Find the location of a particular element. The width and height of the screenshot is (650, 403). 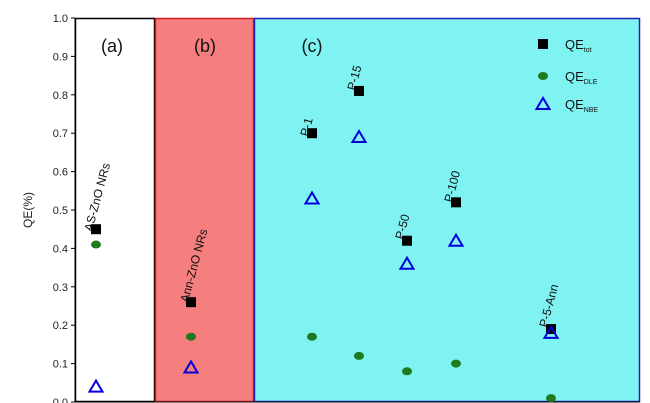

y-tick-label-8: 0.8 is located at coordinates (60, 96).